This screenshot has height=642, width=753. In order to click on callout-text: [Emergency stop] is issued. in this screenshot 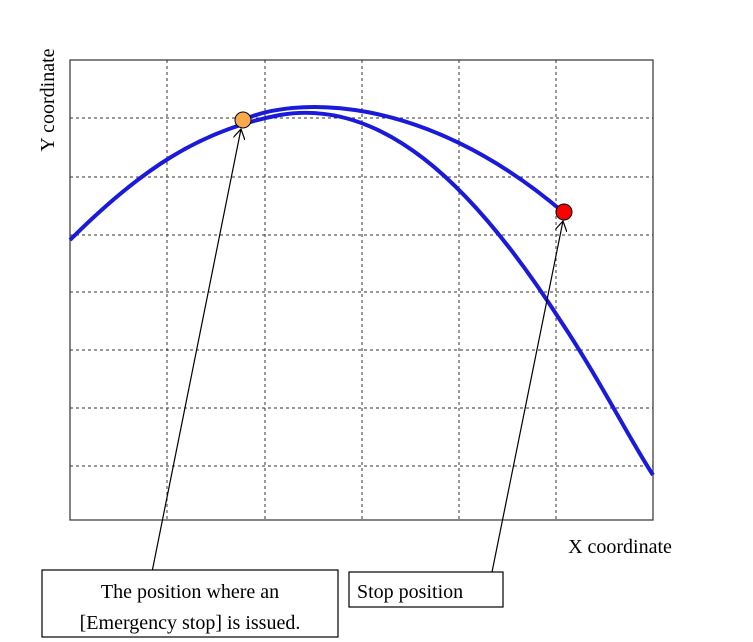, I will do `click(190, 623)`.